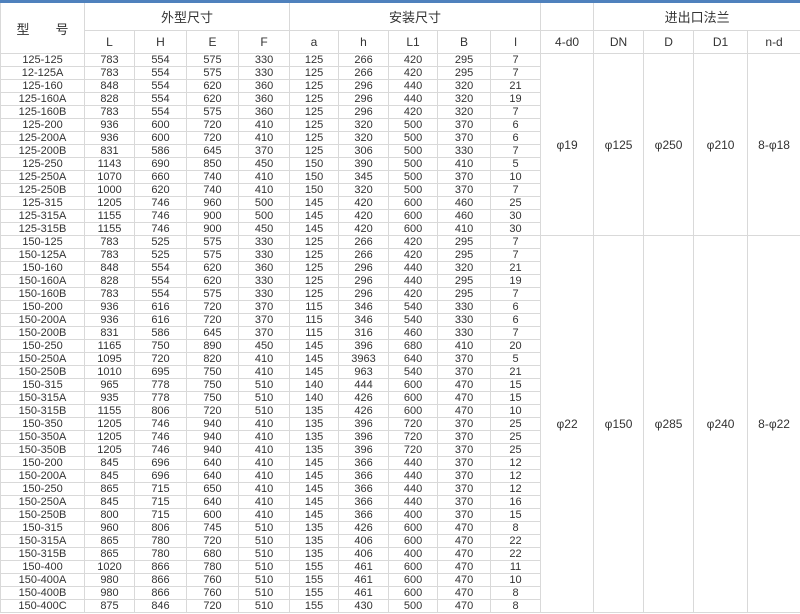 Image resolution: width=800 pixels, height=614 pixels. Describe the element at coordinates (516, 476) in the screenshot. I see `value-cell: 12` at that location.